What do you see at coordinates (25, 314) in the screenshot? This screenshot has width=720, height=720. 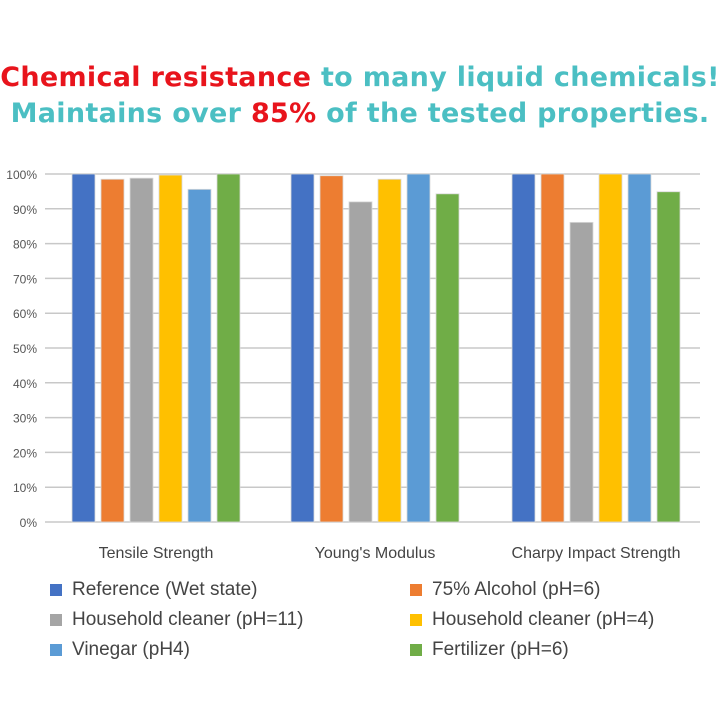 I see `y-tick-label: 60%` at bounding box center [25, 314].